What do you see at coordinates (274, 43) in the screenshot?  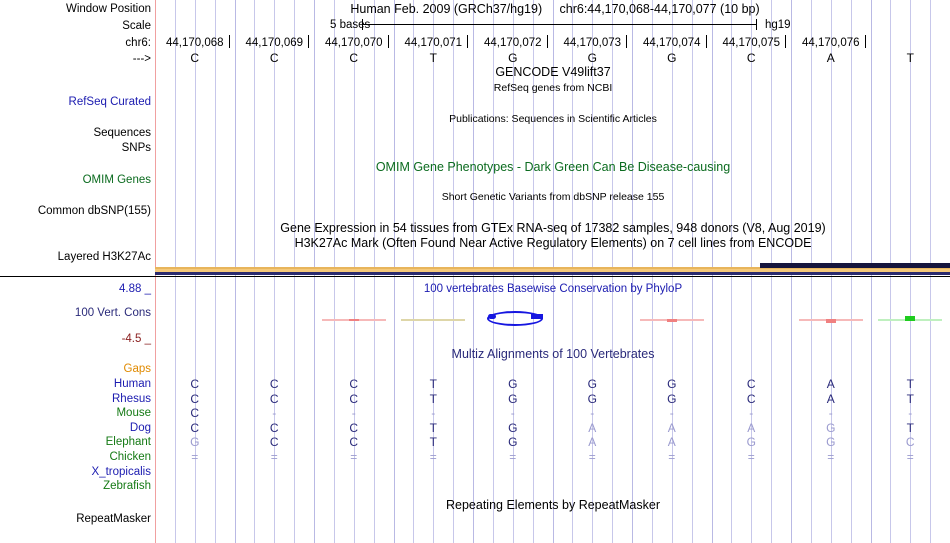 I see `ruler-coordinate: 44,170,069` at bounding box center [274, 43].